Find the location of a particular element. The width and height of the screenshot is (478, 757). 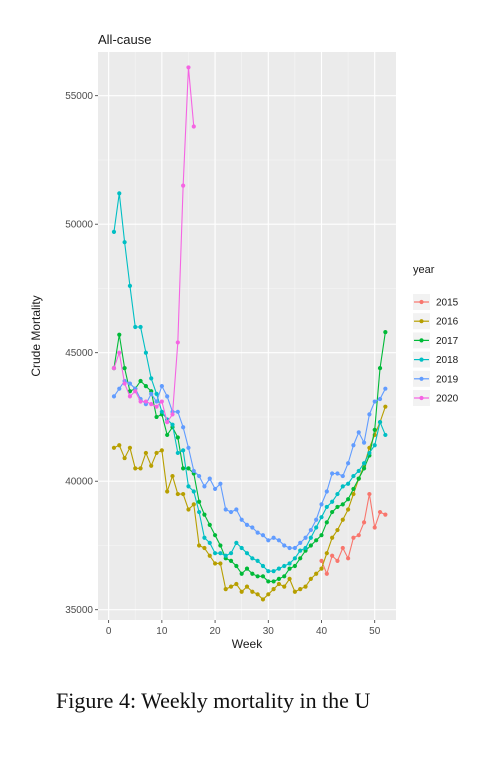

legend-item-2017: 2017 is located at coordinates (436, 340).